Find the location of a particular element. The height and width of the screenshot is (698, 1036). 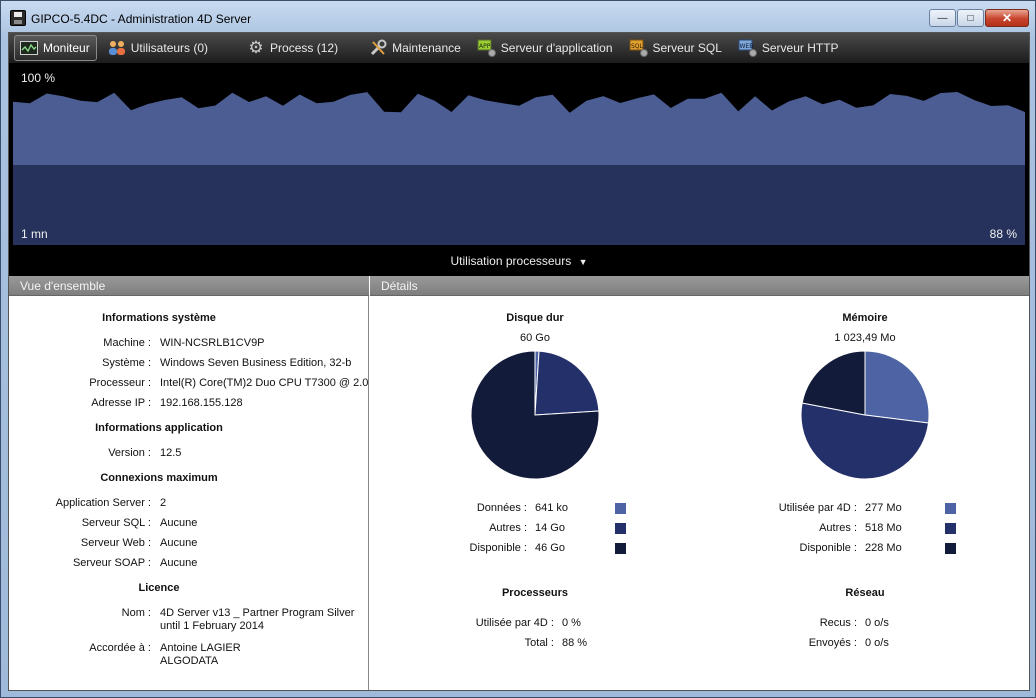

memory-free-value: 228 Mo is located at coordinates (883, 548).